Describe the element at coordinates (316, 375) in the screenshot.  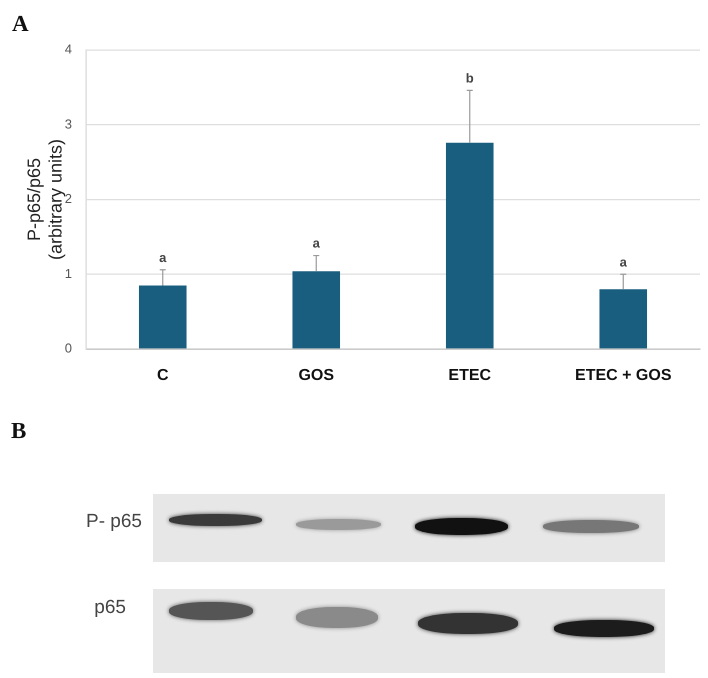
I see `x-tick-label: GOS` at that location.